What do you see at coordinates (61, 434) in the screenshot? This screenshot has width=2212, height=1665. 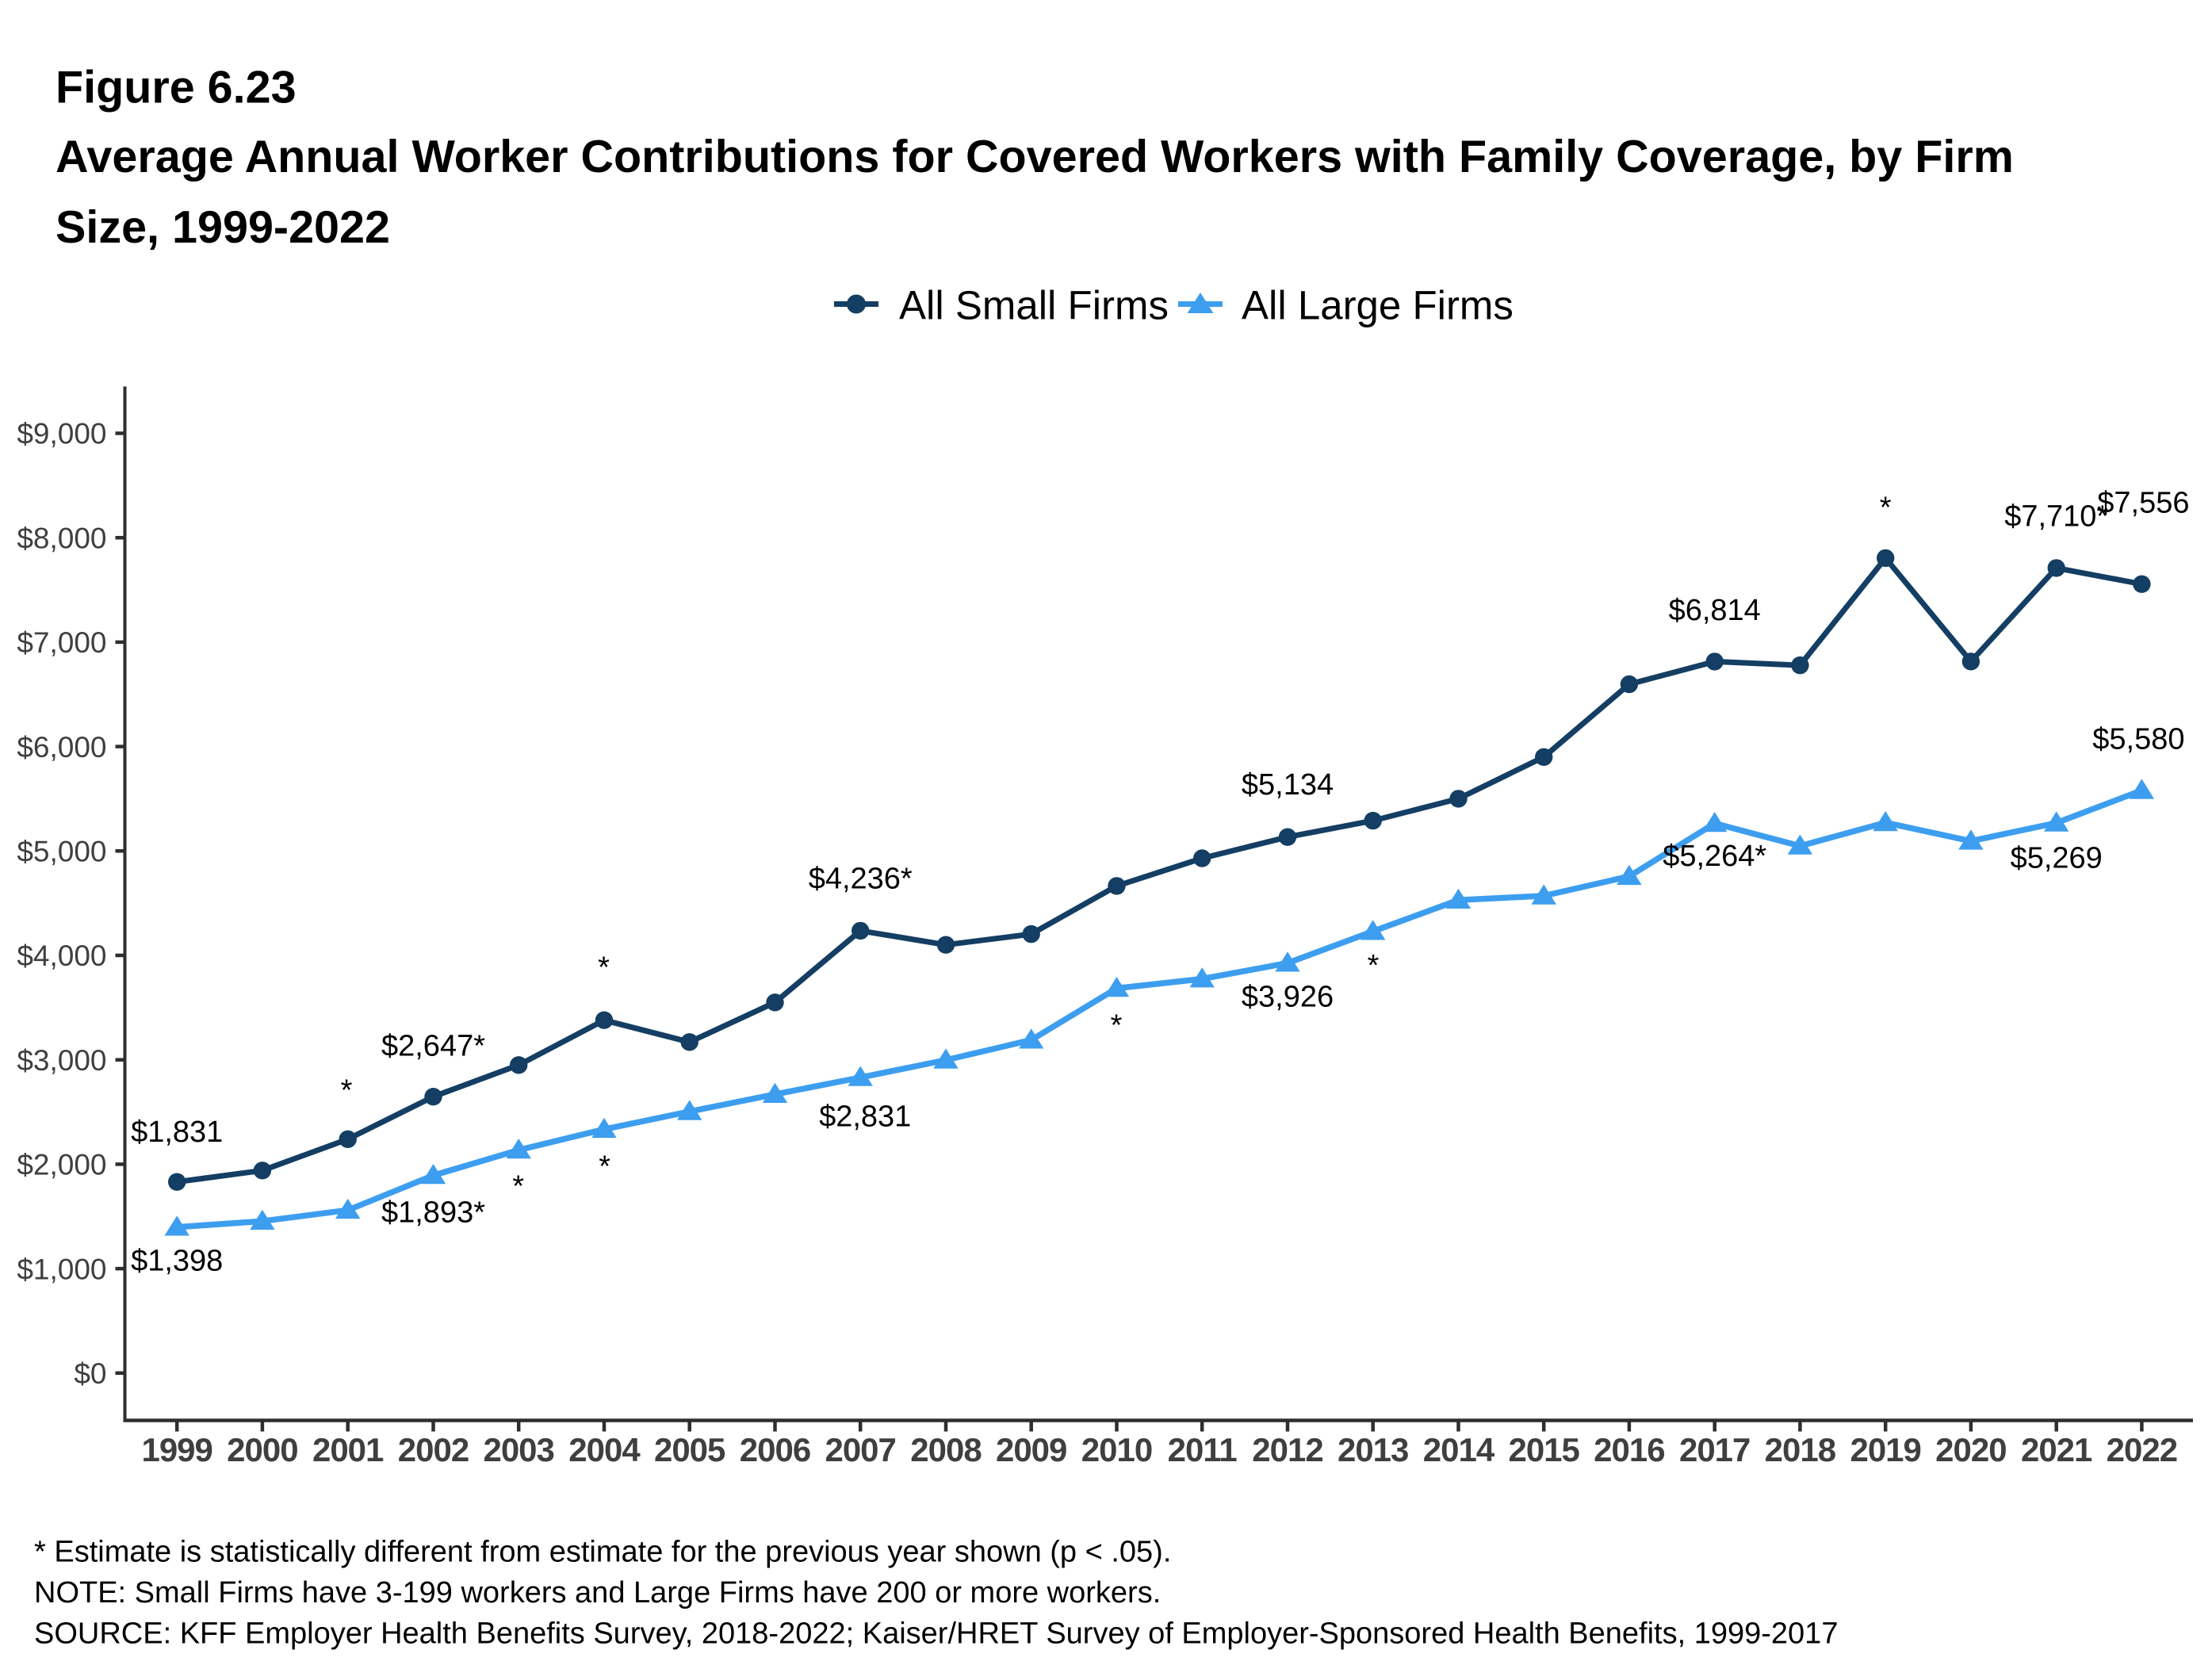 I see `svg-text: $9,000` at bounding box center [61, 434].